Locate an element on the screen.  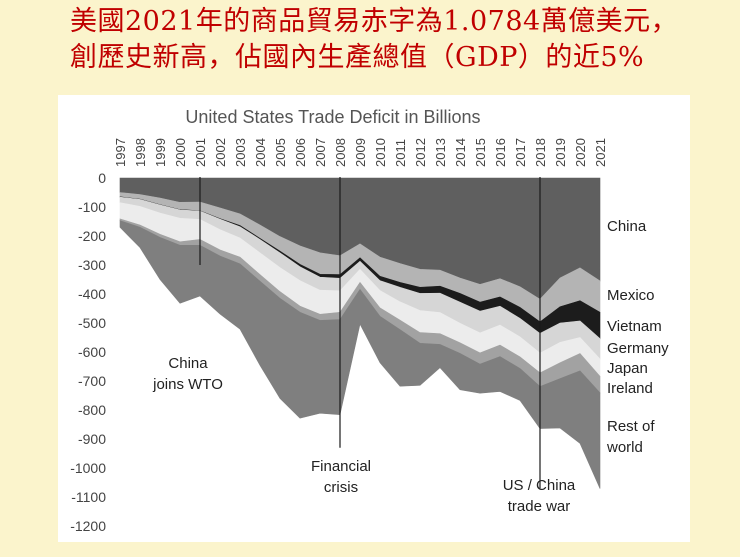
x-tick-label: 1998 is located at coordinates (140, 152).